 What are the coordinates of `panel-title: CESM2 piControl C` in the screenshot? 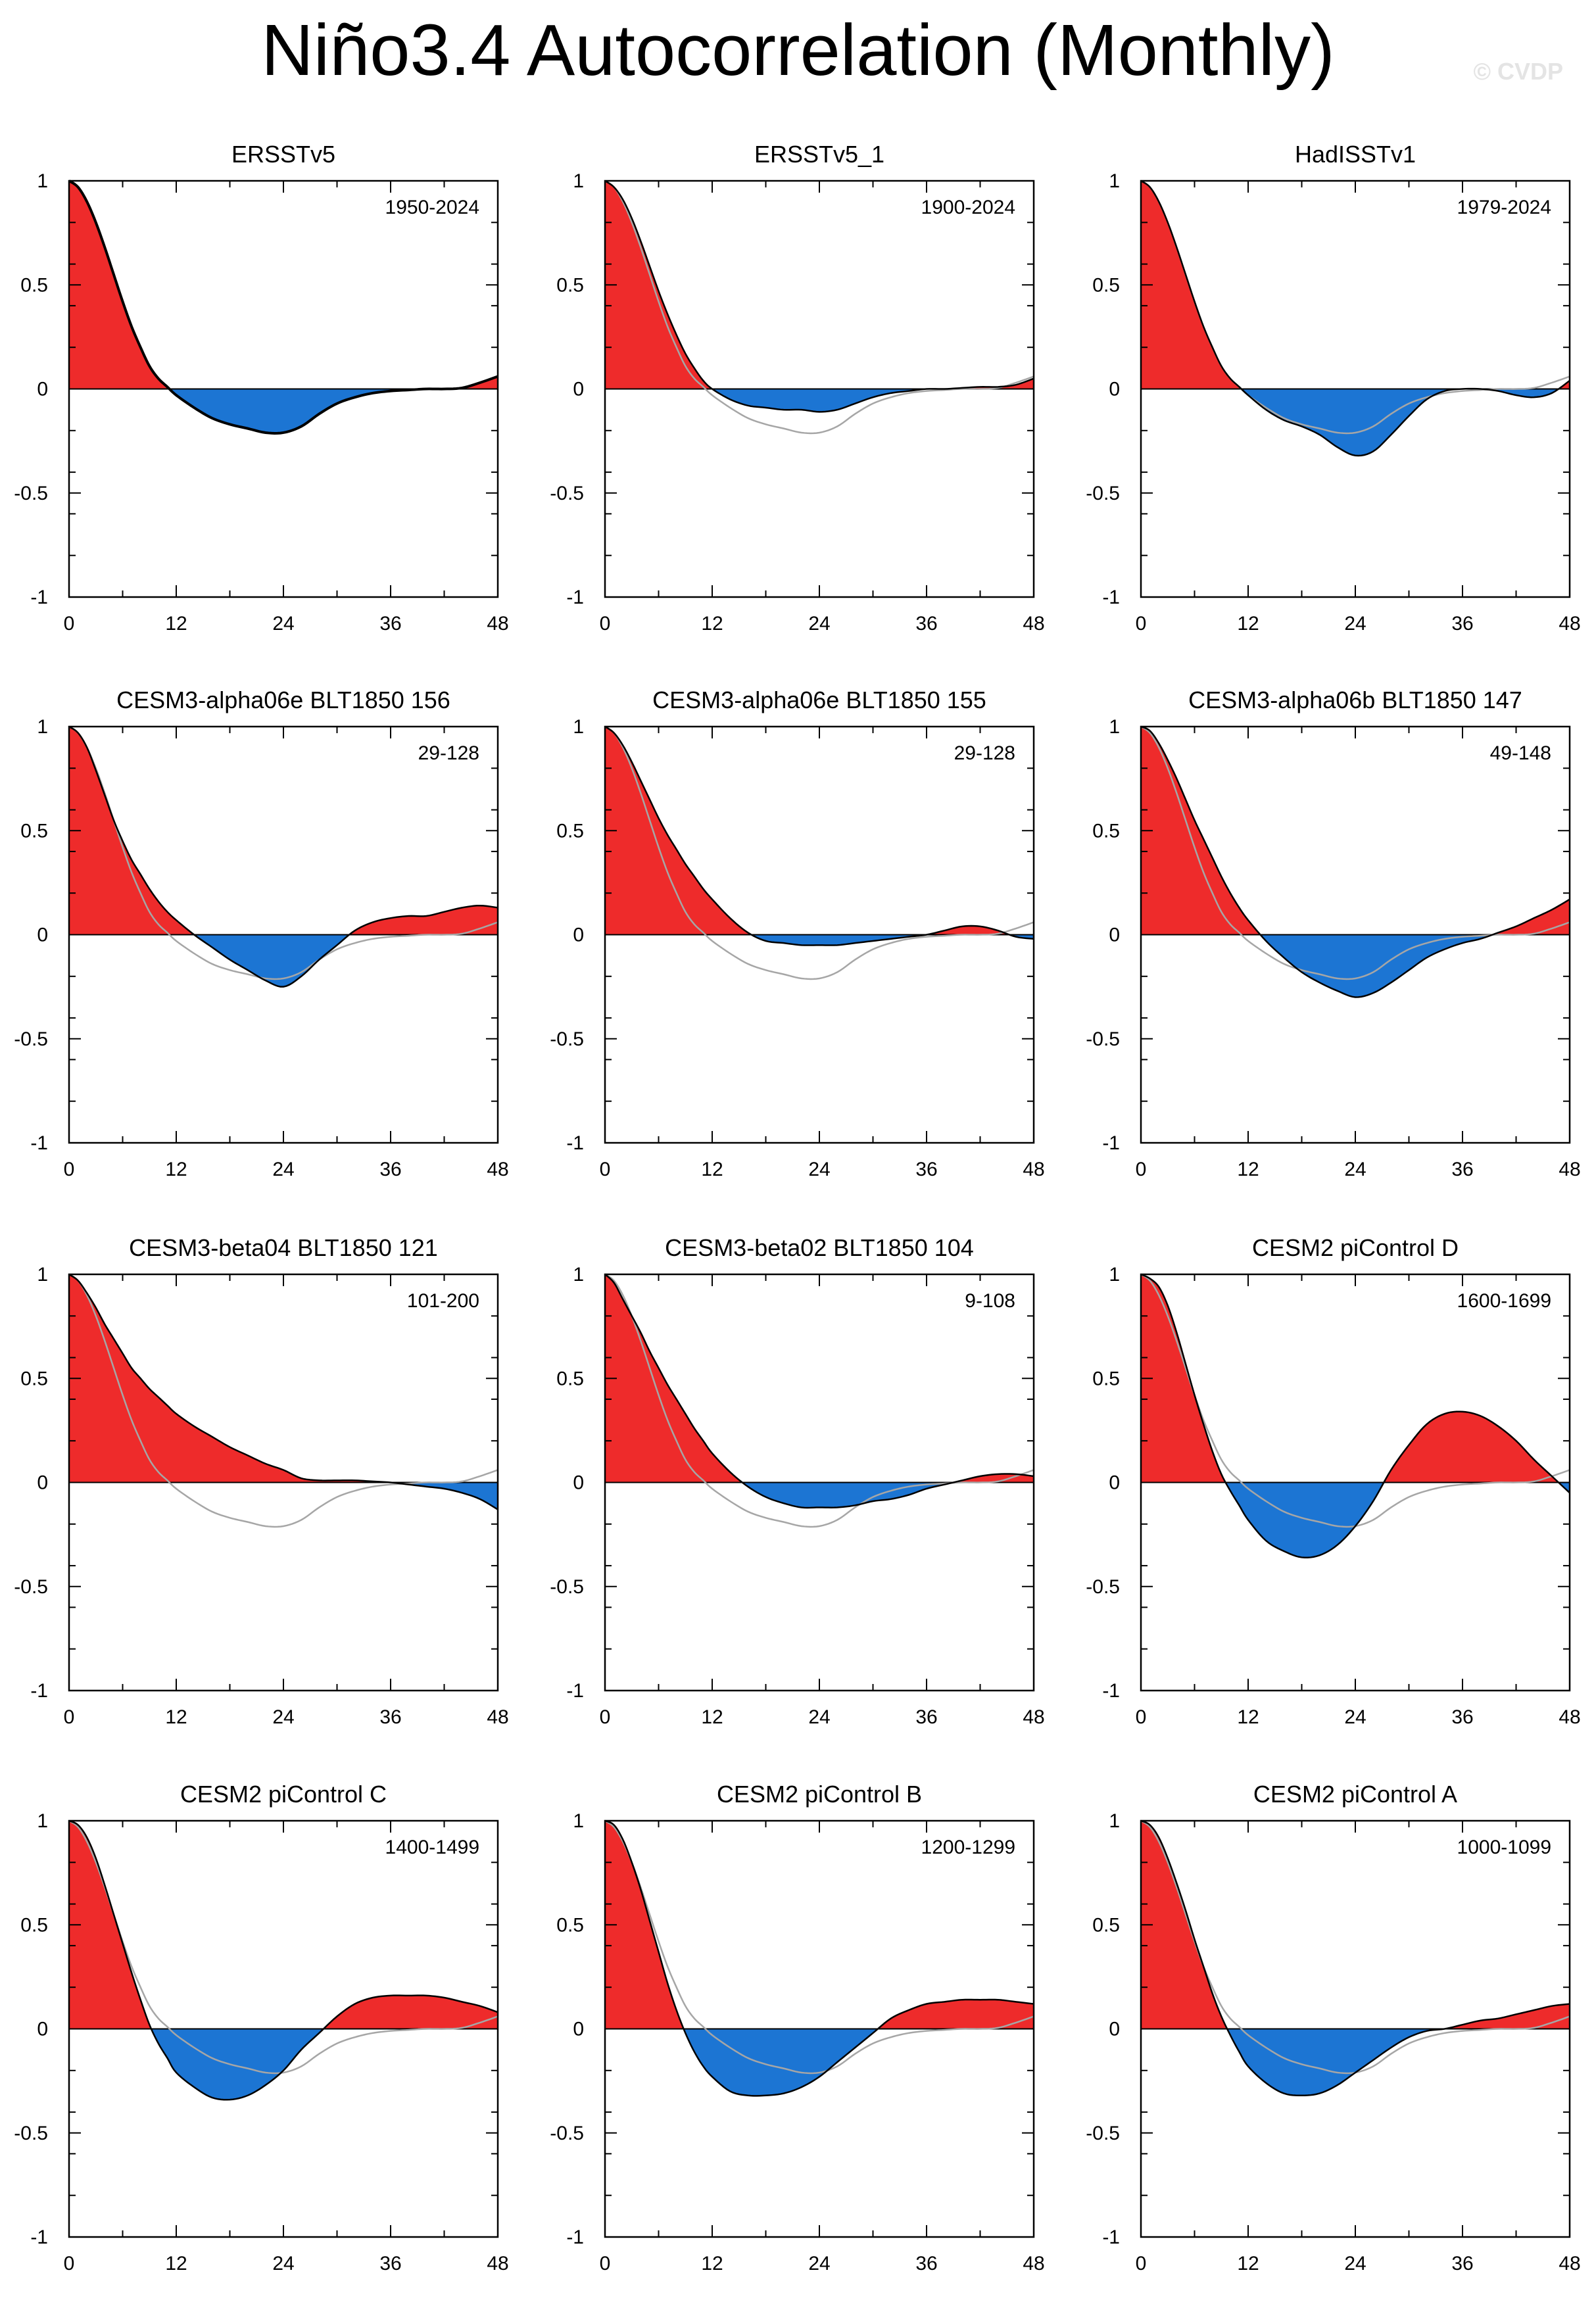 It's located at (283, 1794).